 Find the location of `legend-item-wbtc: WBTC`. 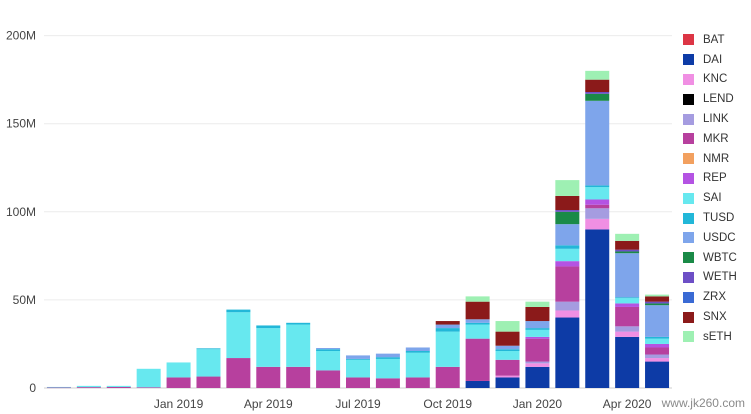

legend-item-wbtc: WBTC is located at coordinates (716, 258).